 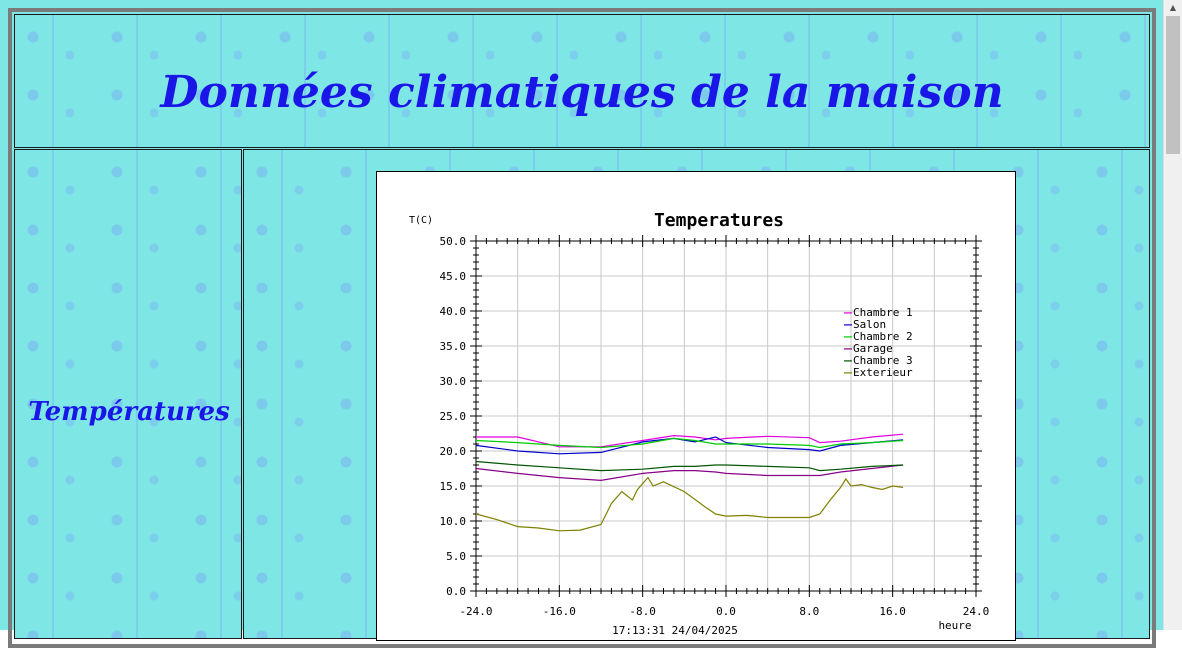 I want to click on scrollbar-thumb, so click(x=1173, y=85).